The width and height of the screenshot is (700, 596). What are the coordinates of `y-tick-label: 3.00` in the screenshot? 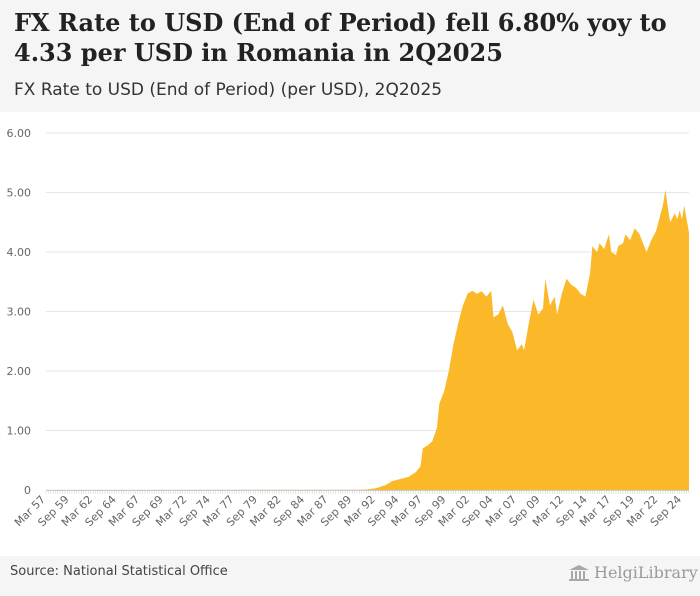 It's located at (19, 312).